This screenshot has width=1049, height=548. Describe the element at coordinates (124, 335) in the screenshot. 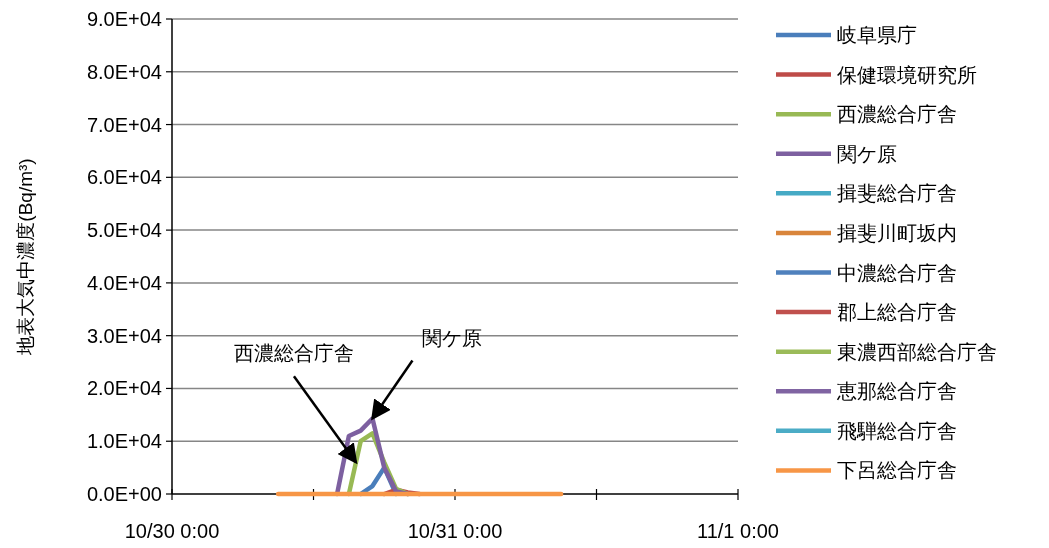

I see `y-tick-label: 3.0E+04` at that location.